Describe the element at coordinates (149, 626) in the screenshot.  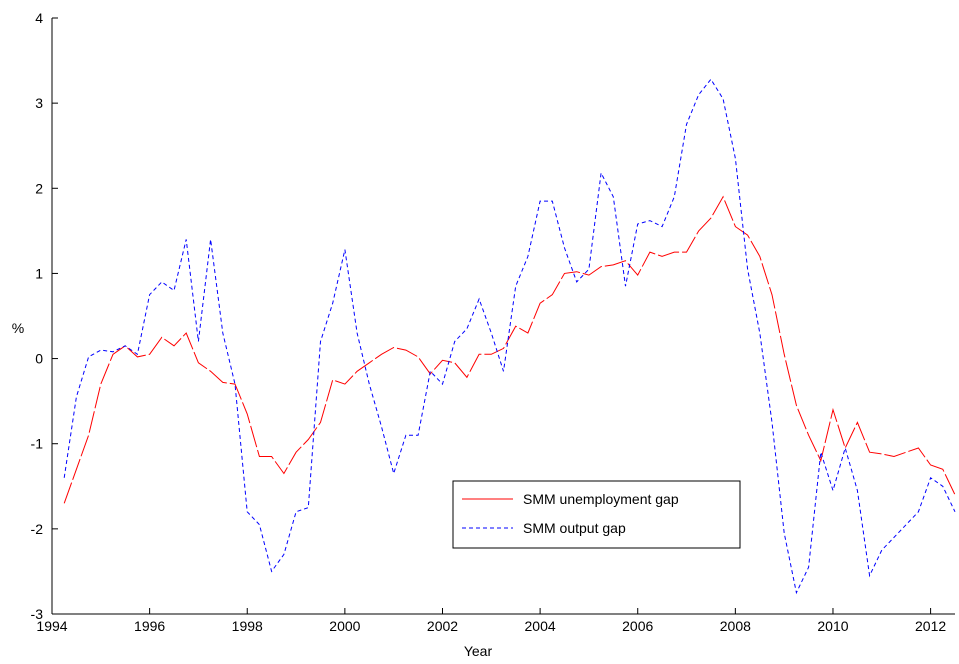
I see `x-tick-label-1996: 1996` at that location.